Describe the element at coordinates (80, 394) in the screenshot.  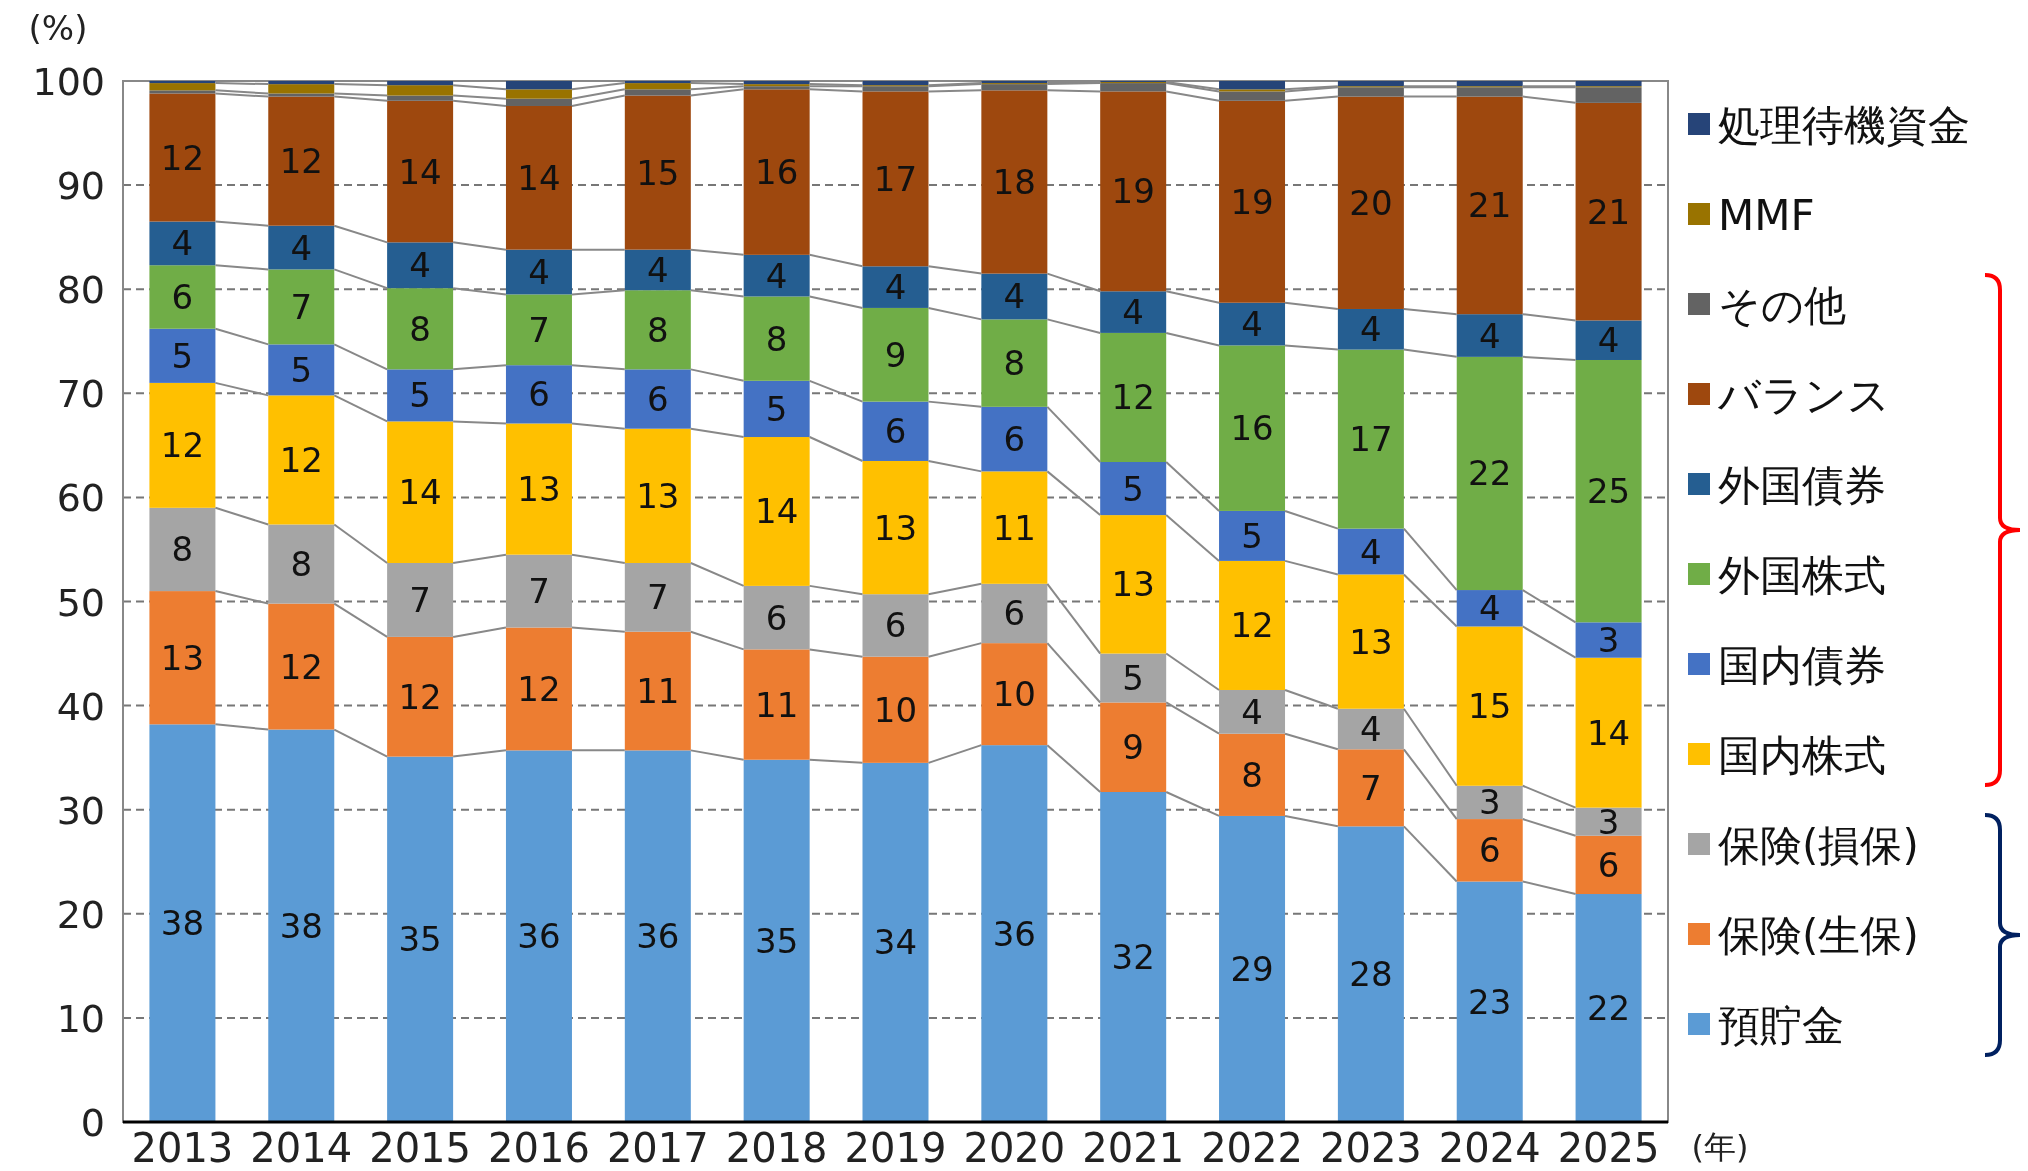
I see `y-tick-label: 70` at that location.